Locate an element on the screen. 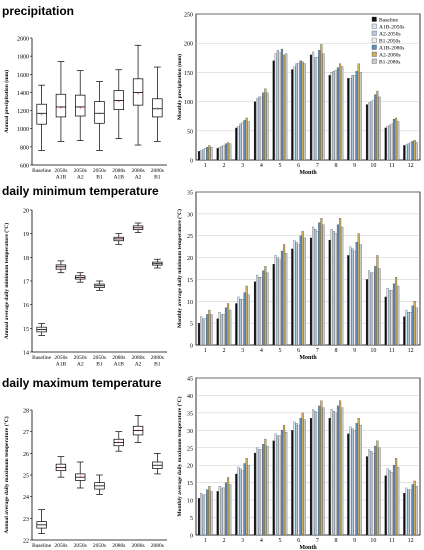 This screenshot has height=550, width=424. y-tick-label: 5 is located at coordinates (191, 325).